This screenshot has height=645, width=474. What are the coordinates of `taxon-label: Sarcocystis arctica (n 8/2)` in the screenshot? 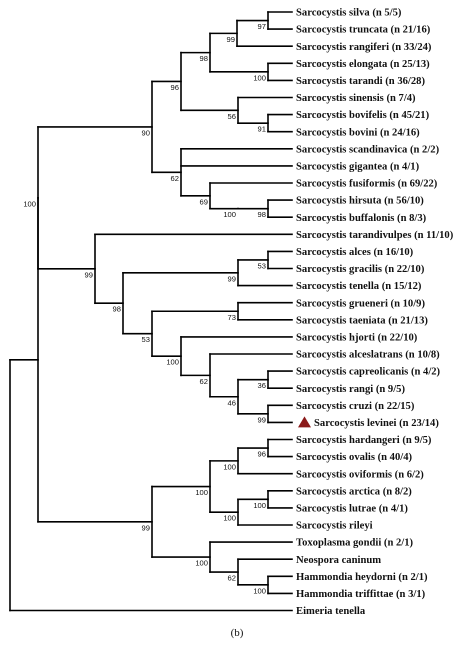 It's located at (354, 491).